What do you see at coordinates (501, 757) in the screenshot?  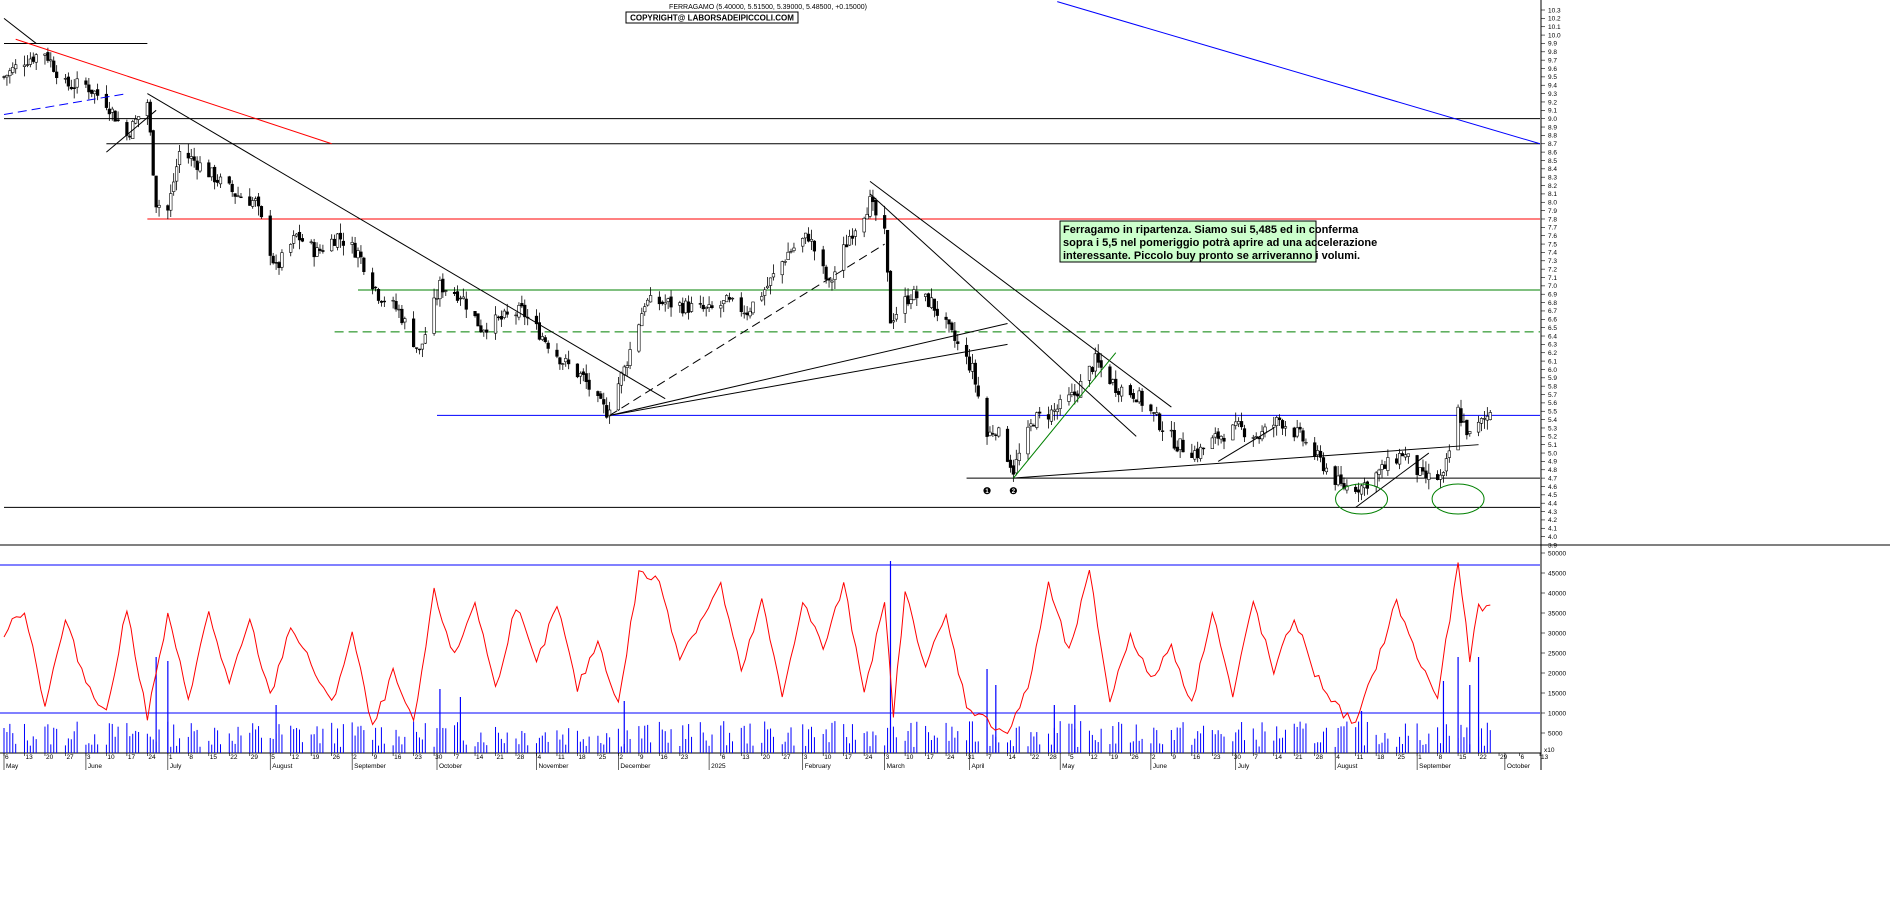 I see `x-tick-label: 21` at bounding box center [501, 757].